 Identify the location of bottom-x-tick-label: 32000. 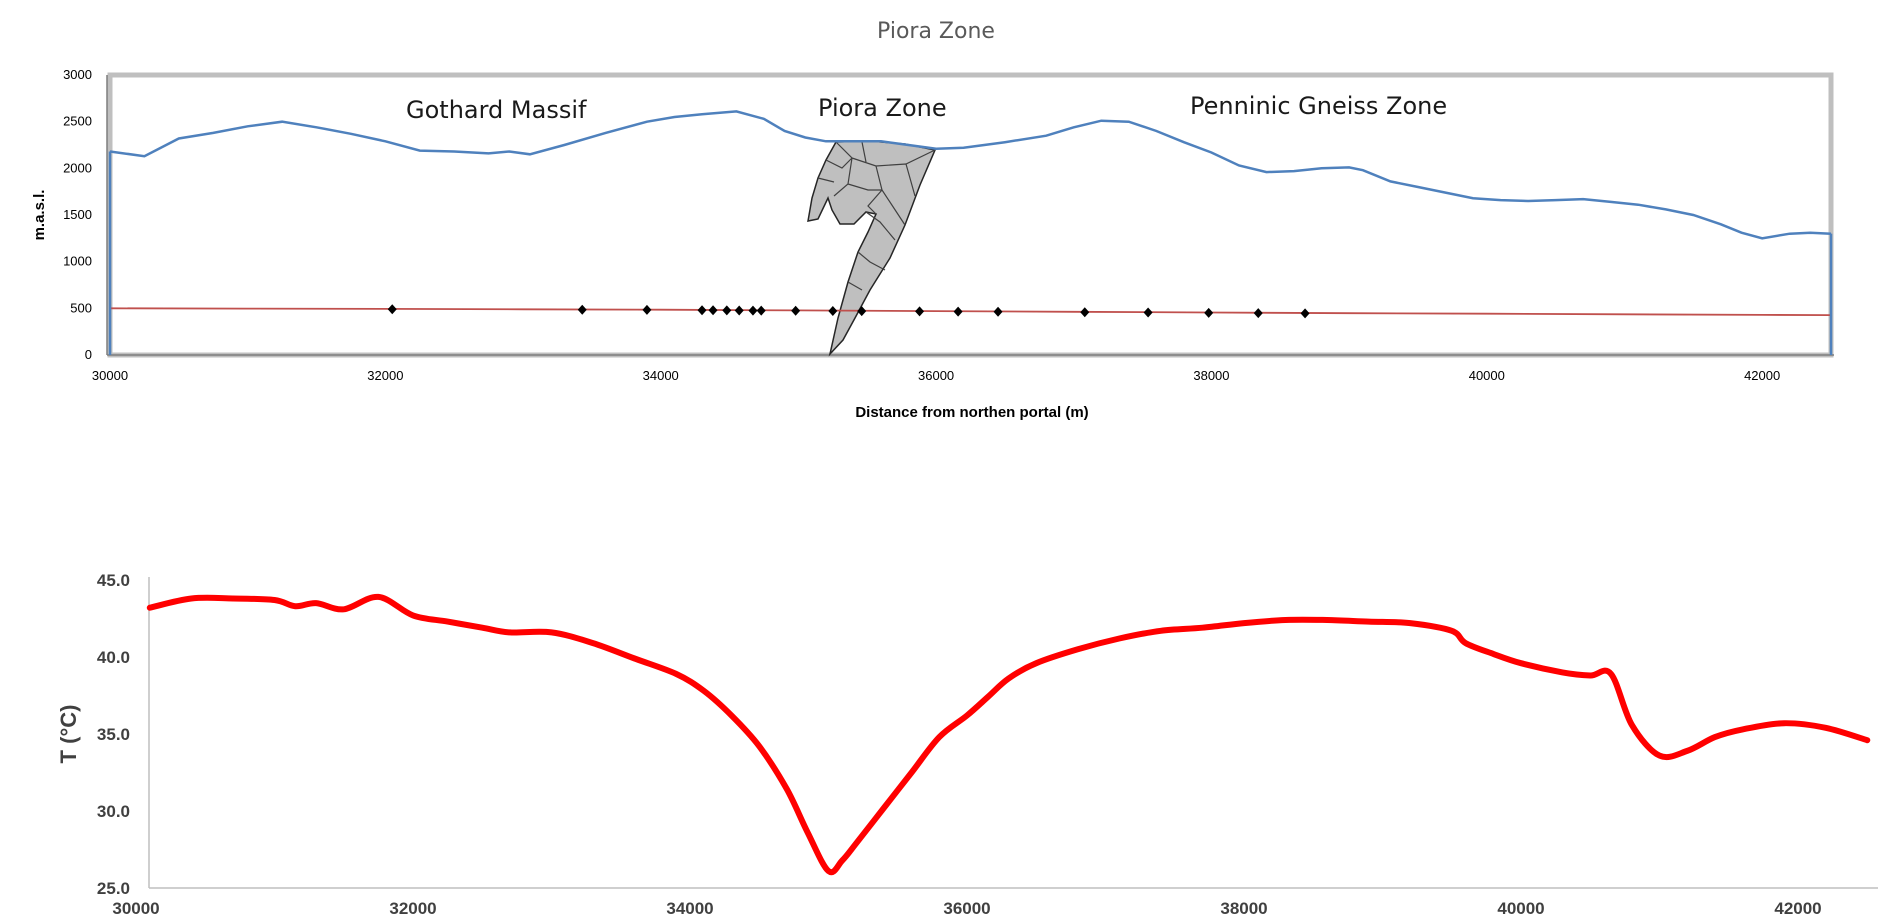
(412, 908).